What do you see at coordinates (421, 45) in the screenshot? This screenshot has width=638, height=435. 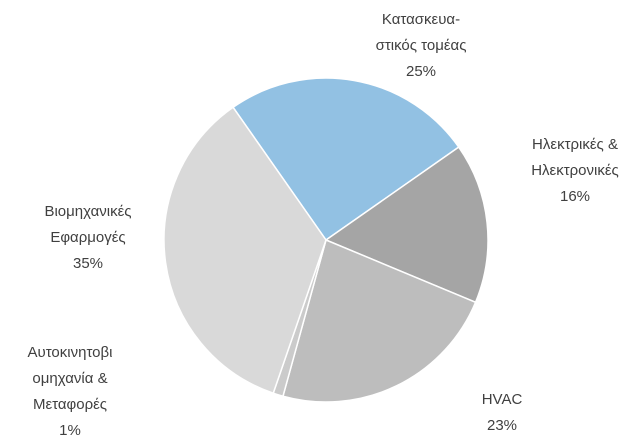 I see `slice-label: στικός τομέας` at bounding box center [421, 45].